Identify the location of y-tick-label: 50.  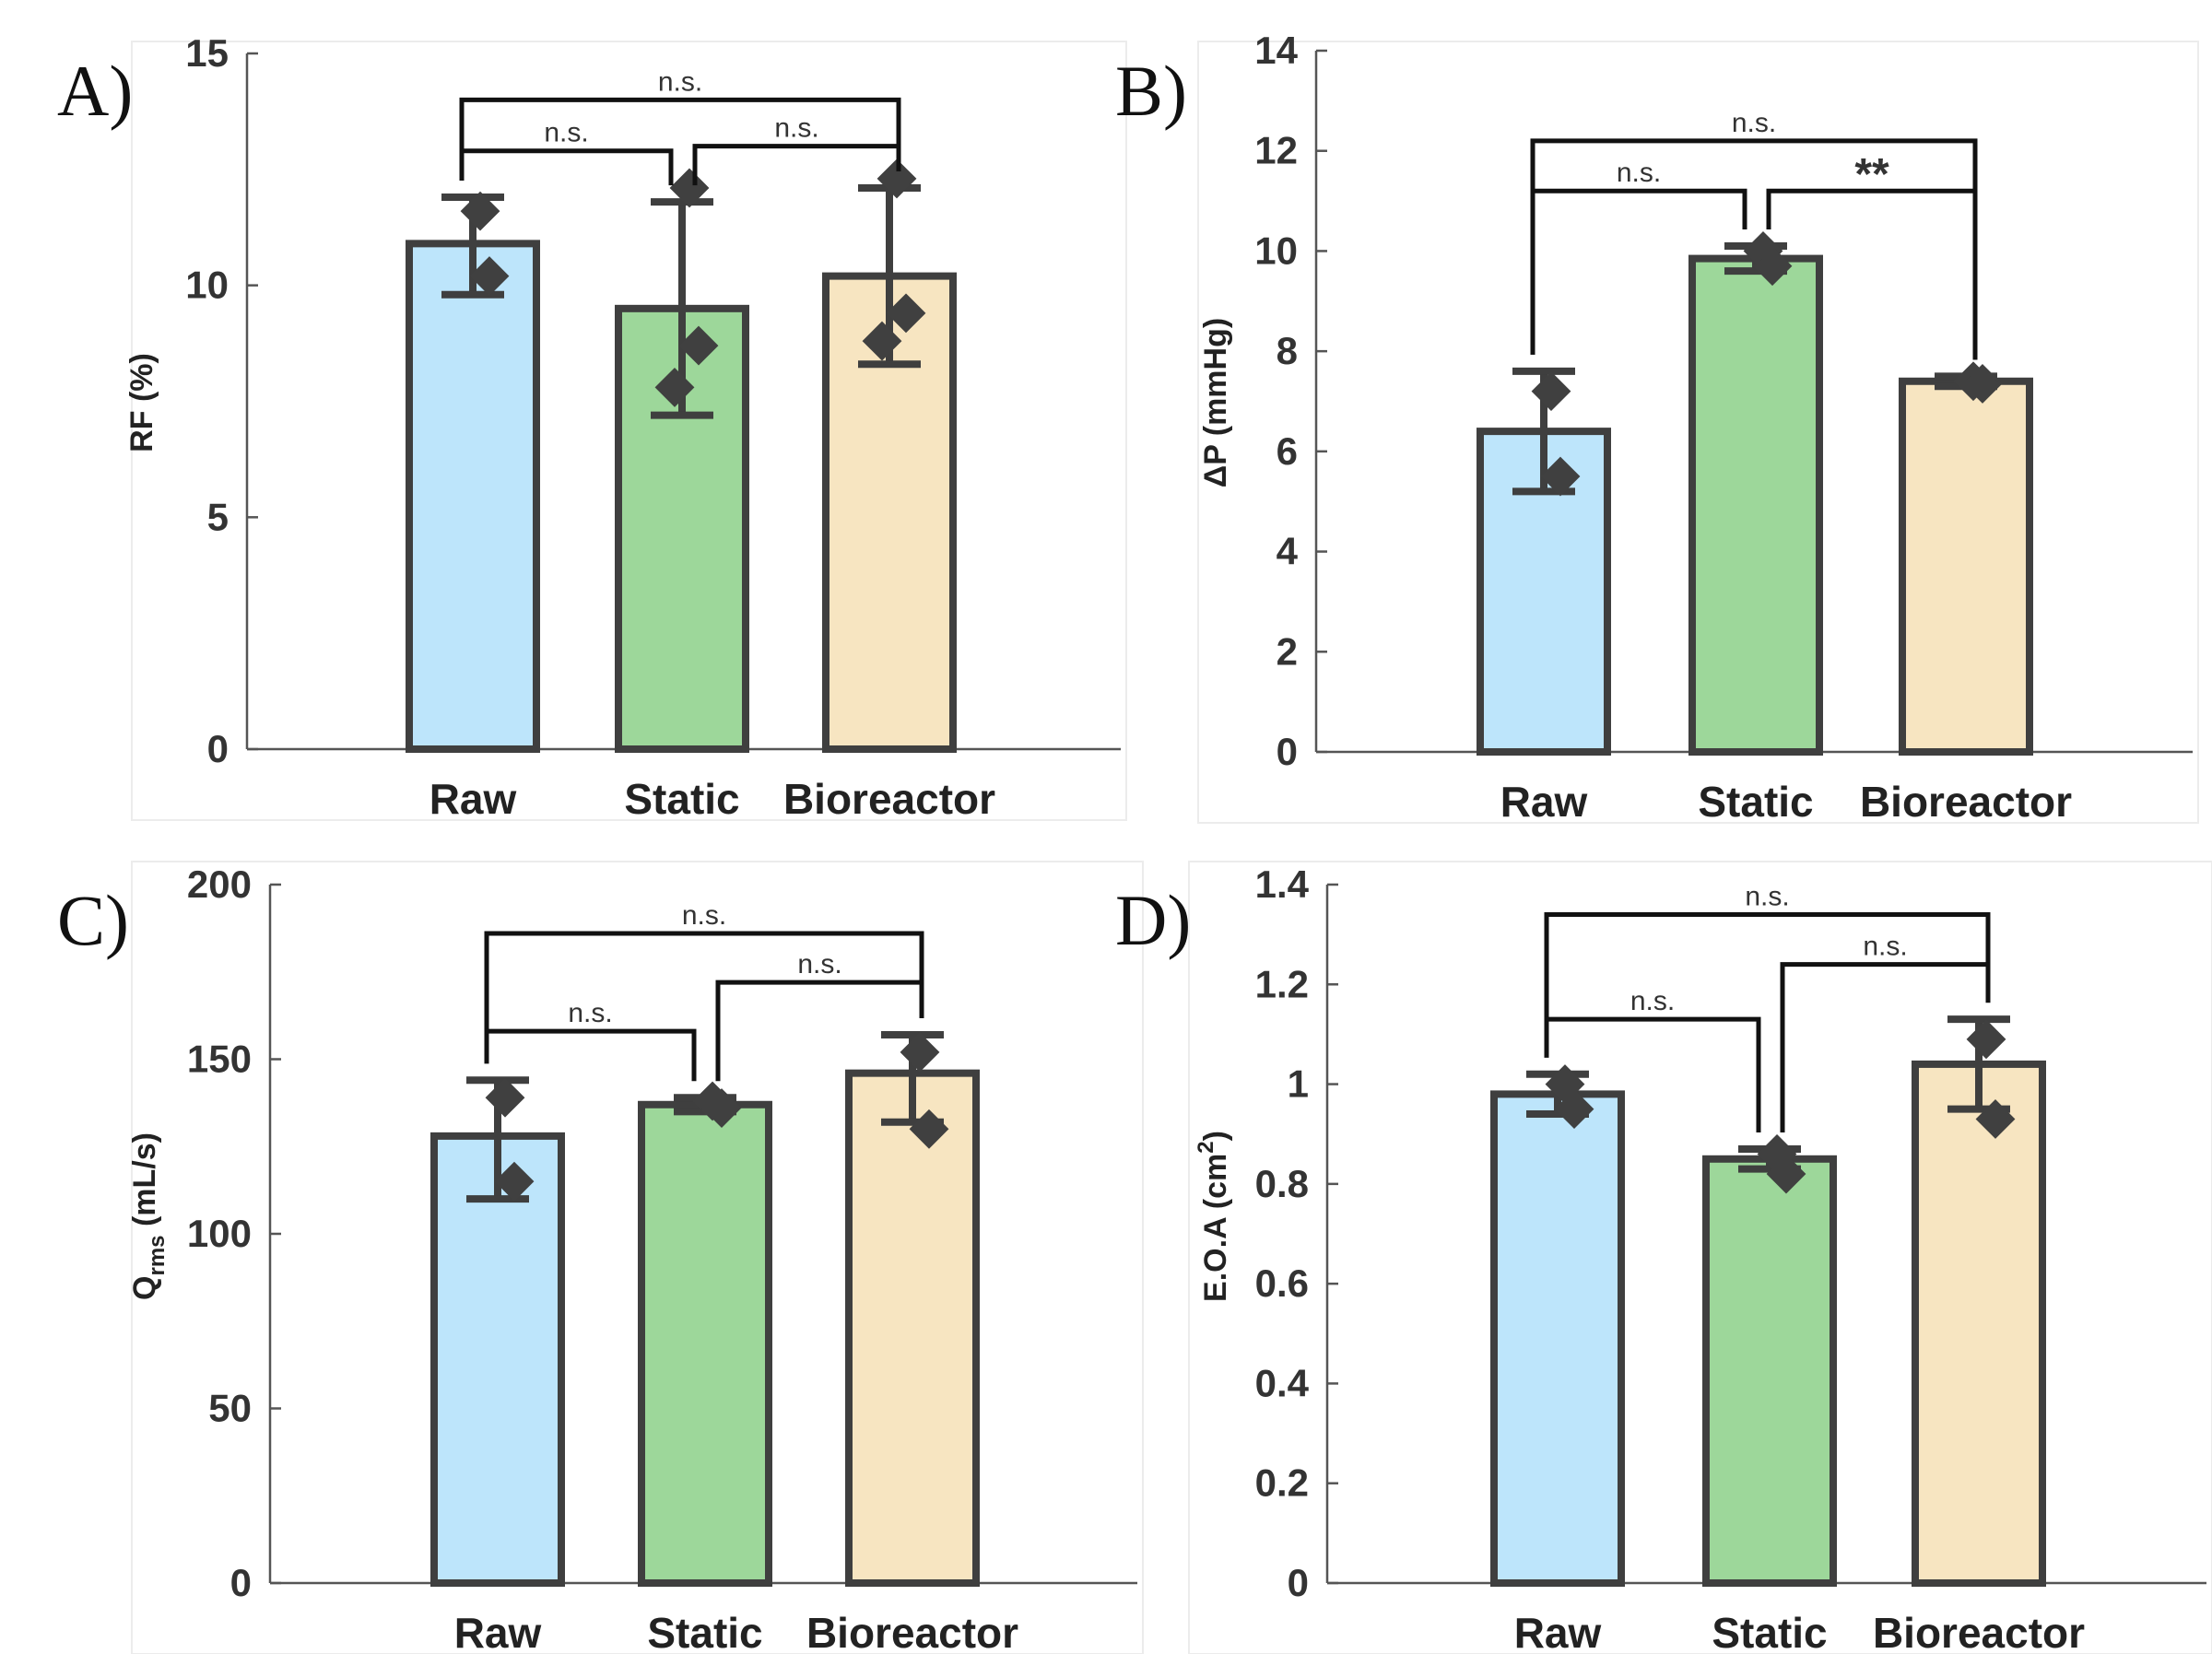
(230, 1408).